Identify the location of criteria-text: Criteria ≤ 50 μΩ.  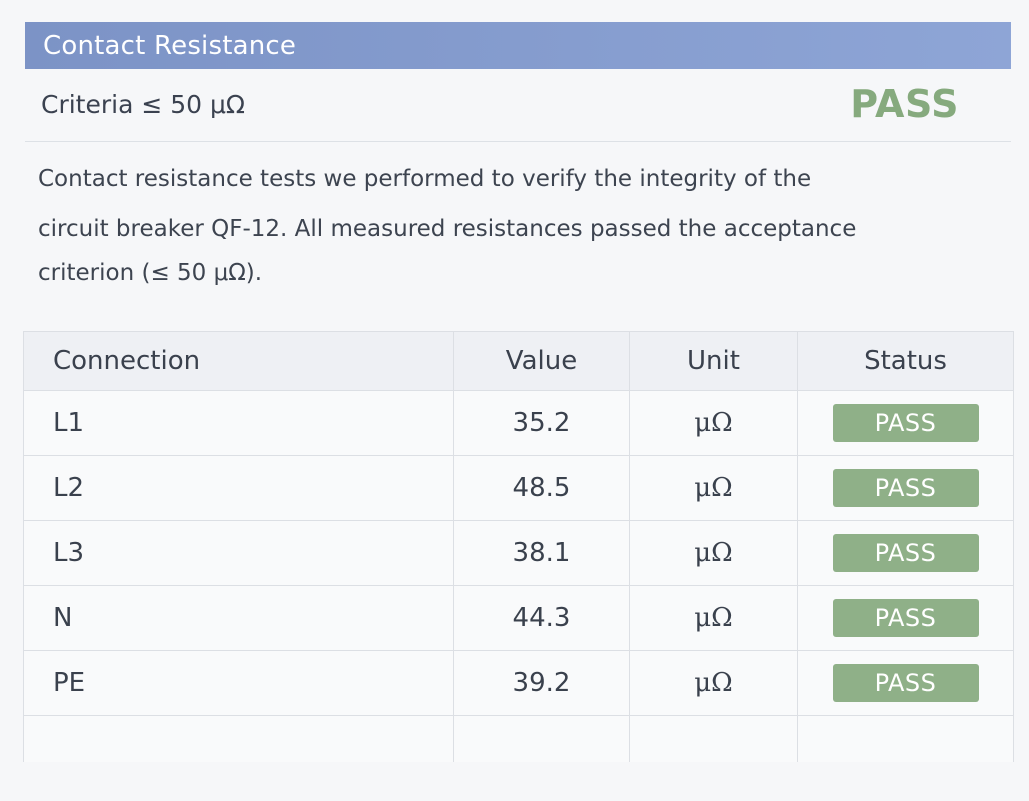
(143, 104).